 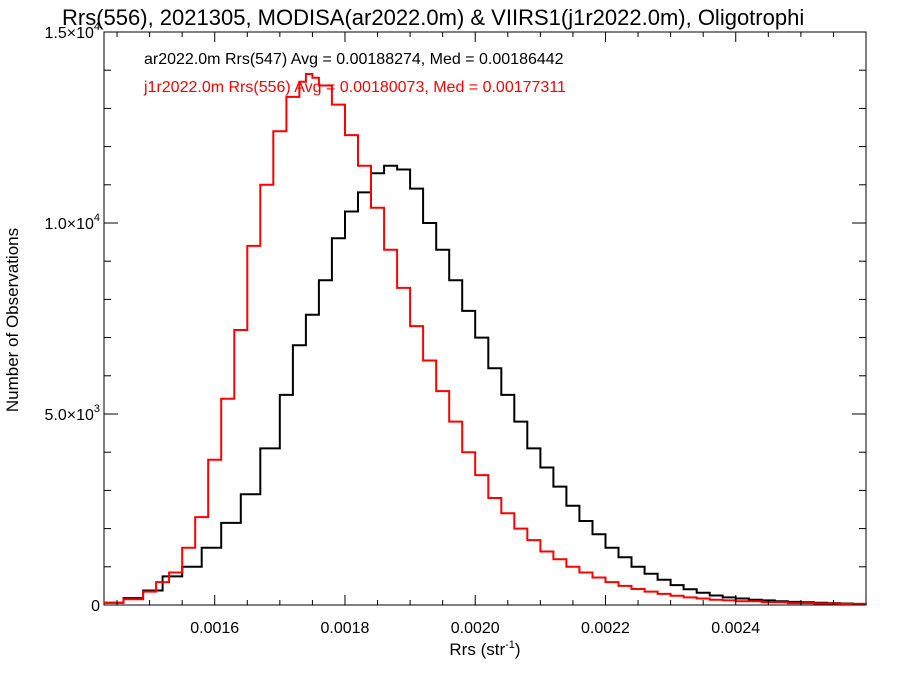 I want to click on y-tick-exponent: 3, so click(x=97, y=409).